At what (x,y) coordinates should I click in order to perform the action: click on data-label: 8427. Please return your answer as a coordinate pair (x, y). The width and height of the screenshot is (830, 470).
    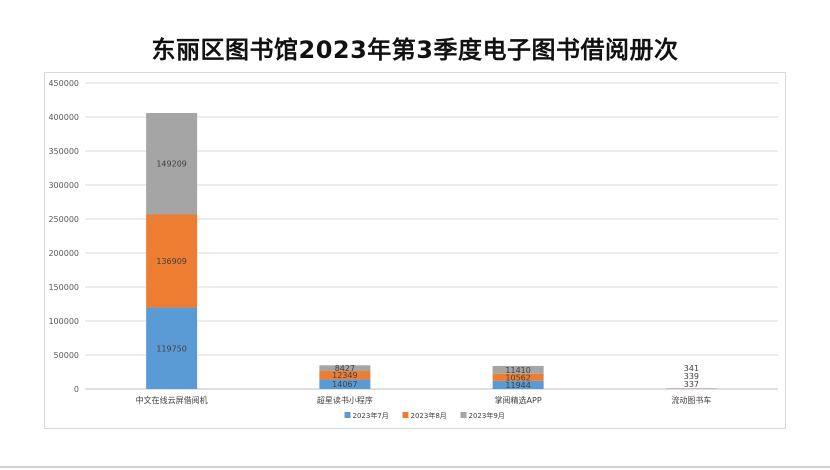
    Looking at the image, I should click on (345, 368).